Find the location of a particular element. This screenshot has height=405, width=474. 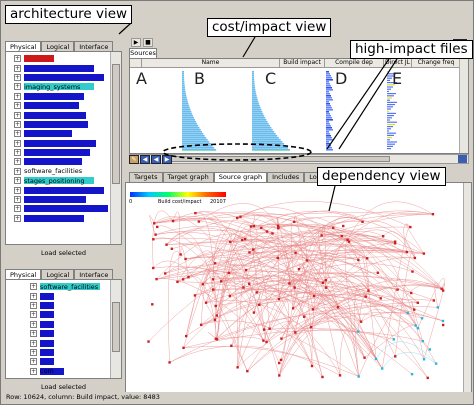

table-horizontal-scrollbar is located at coordinates (299, 159).